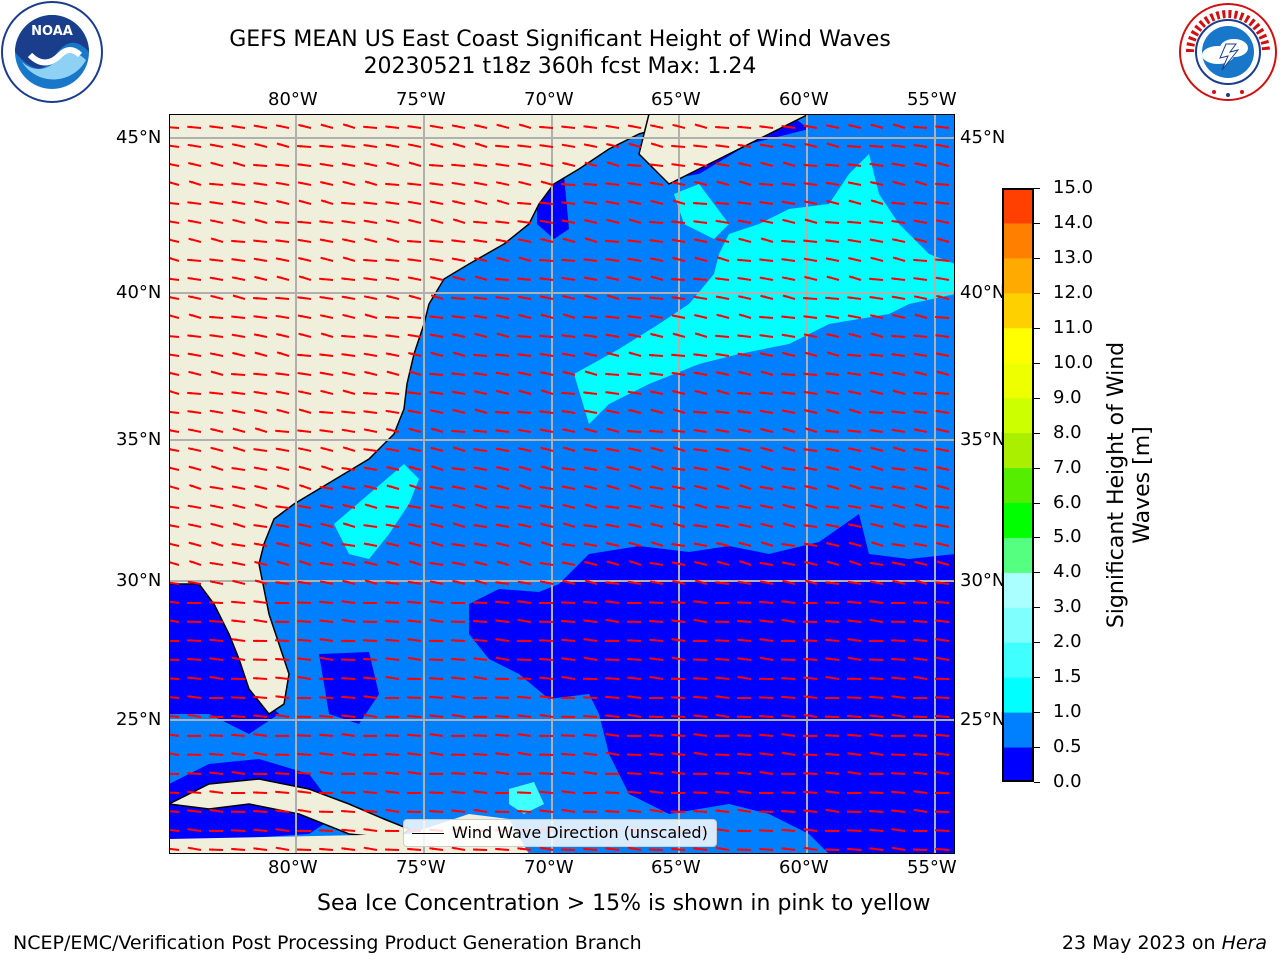  I want to click on lon-tick-top-60: 60°W, so click(804, 99).